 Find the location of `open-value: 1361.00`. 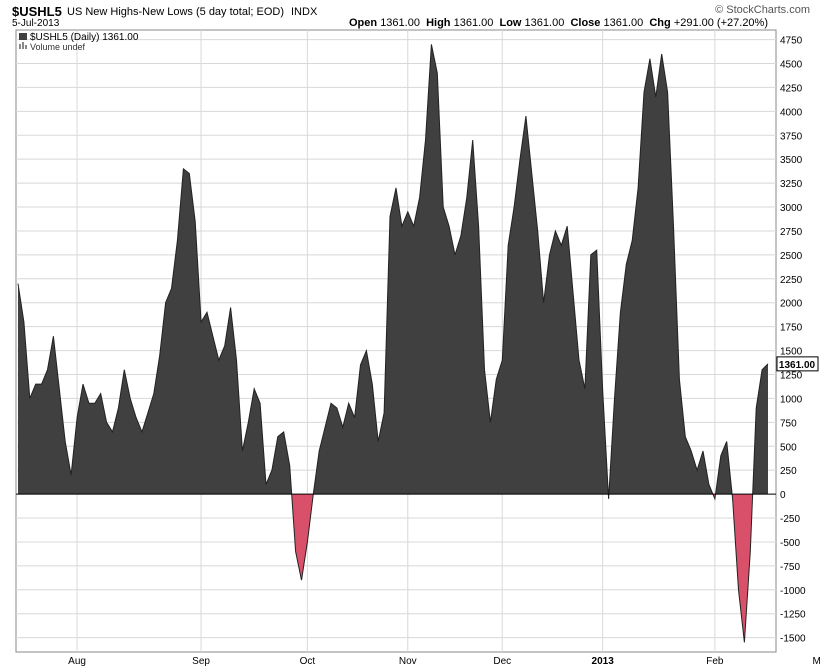

open-value: 1361.00 is located at coordinates (400, 23).